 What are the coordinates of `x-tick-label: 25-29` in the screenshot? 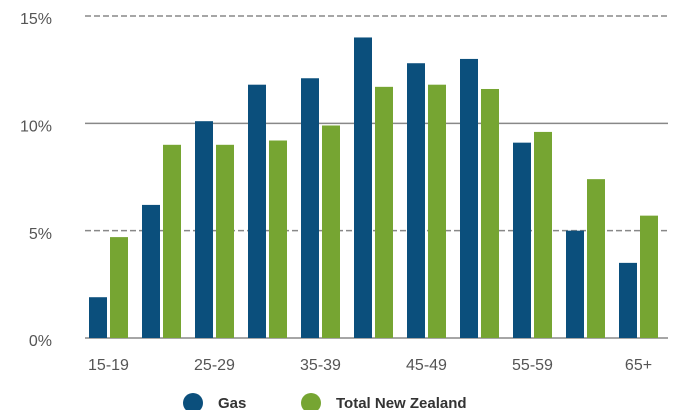 It's located at (214, 365).